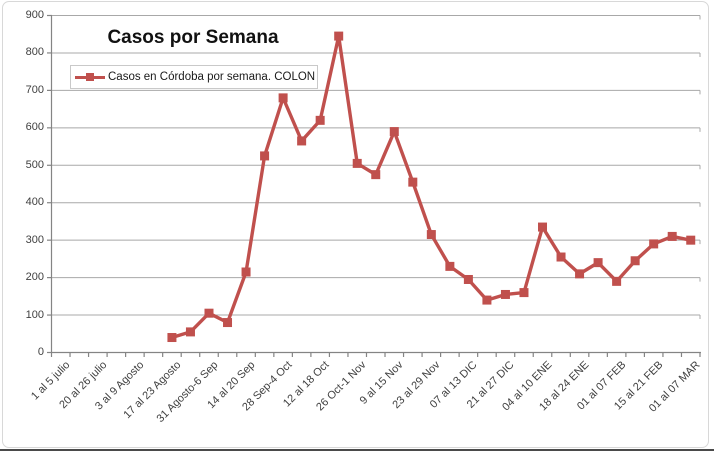  I want to click on y-axis-label: 400, so click(34, 202).